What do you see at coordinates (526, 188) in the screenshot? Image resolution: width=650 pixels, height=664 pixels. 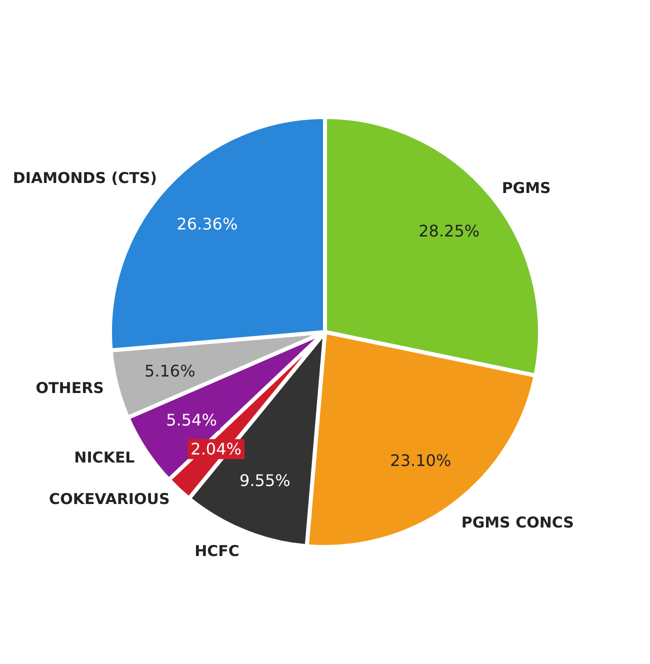 I see `slice-label: PGMS` at bounding box center [526, 188].